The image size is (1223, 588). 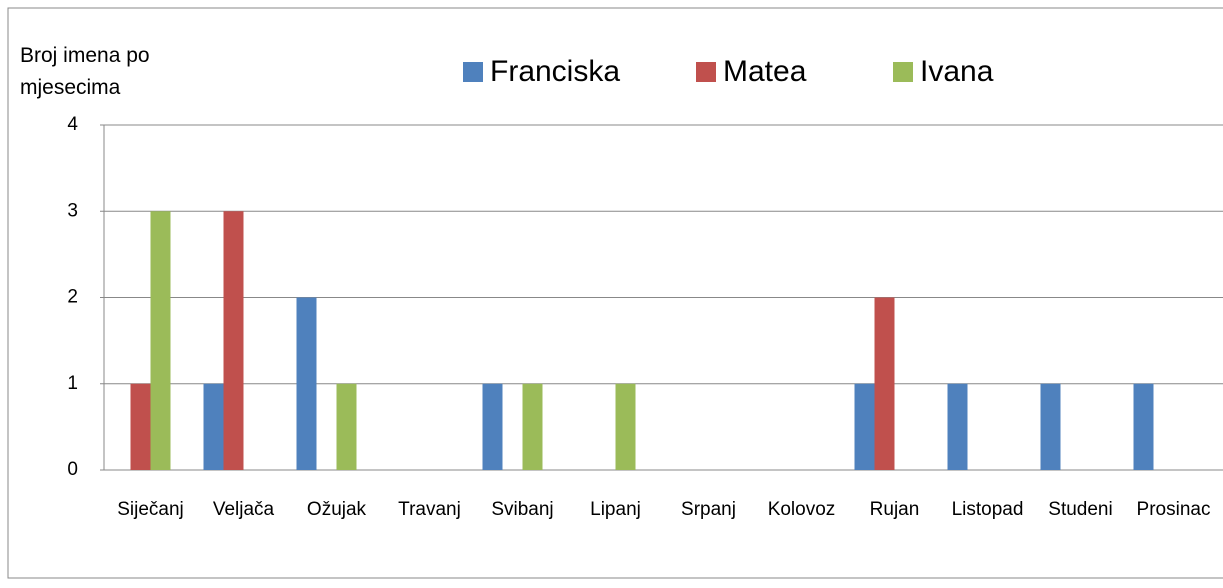 I want to click on y-tick-label: 2, so click(x=72, y=297).